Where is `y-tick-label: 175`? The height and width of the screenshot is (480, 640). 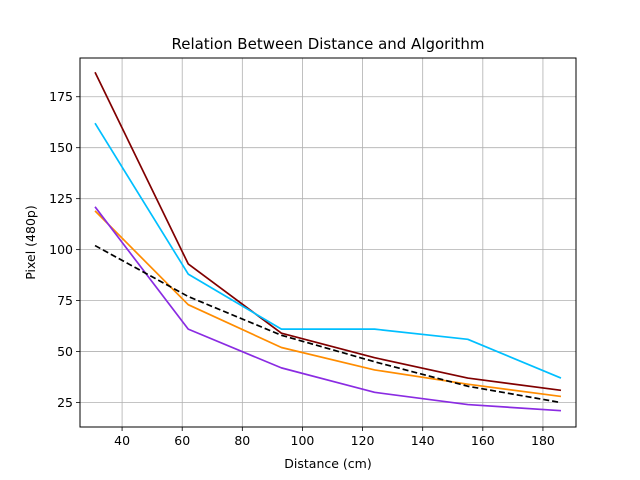 y-tick-label: 175 is located at coordinates (61, 96).